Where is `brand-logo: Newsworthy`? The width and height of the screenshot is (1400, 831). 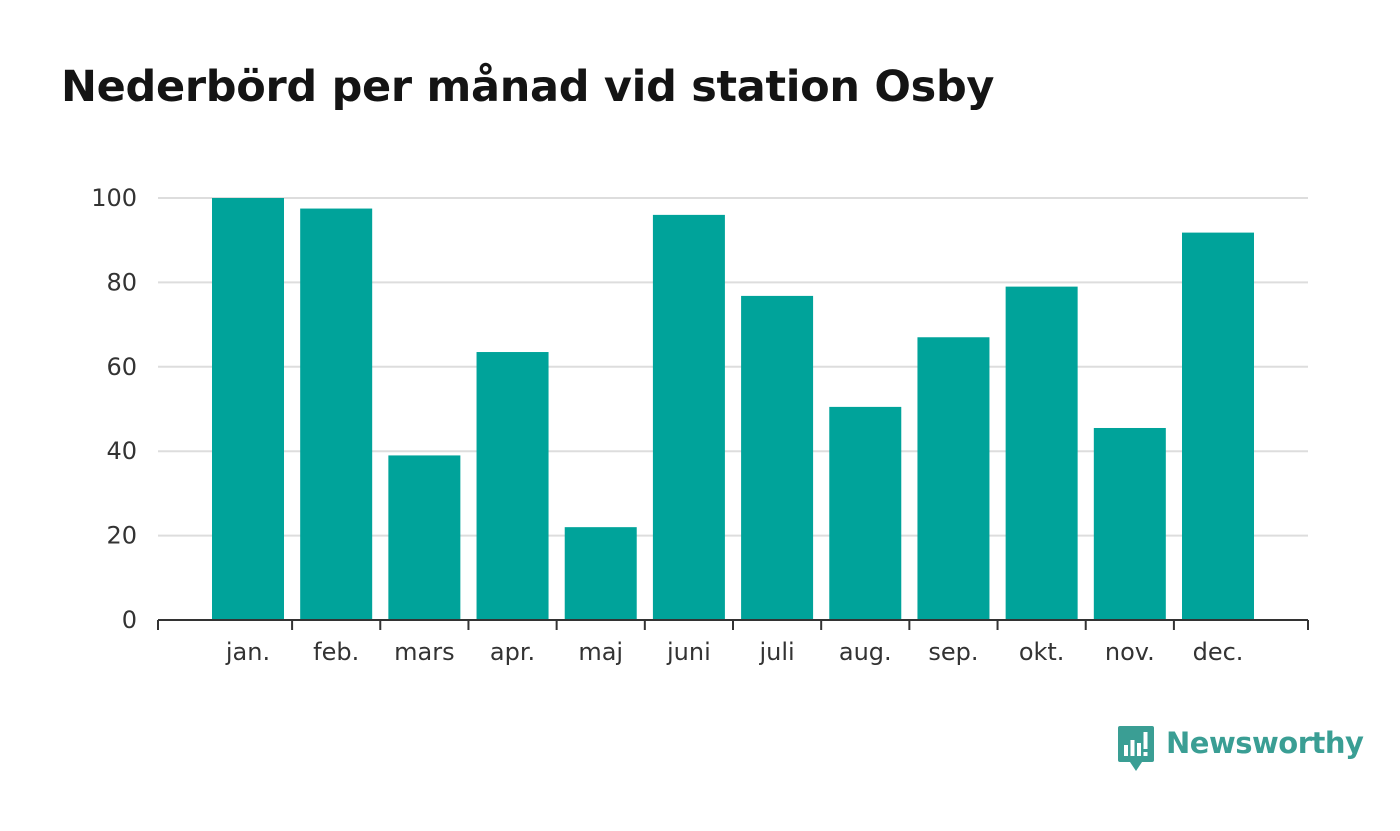
brand-logo: Newsworthy is located at coordinates (1241, 749).